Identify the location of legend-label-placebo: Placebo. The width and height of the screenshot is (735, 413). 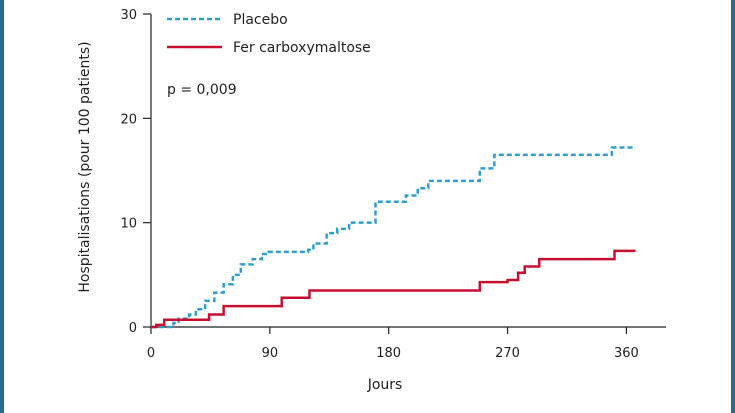
(260, 20).